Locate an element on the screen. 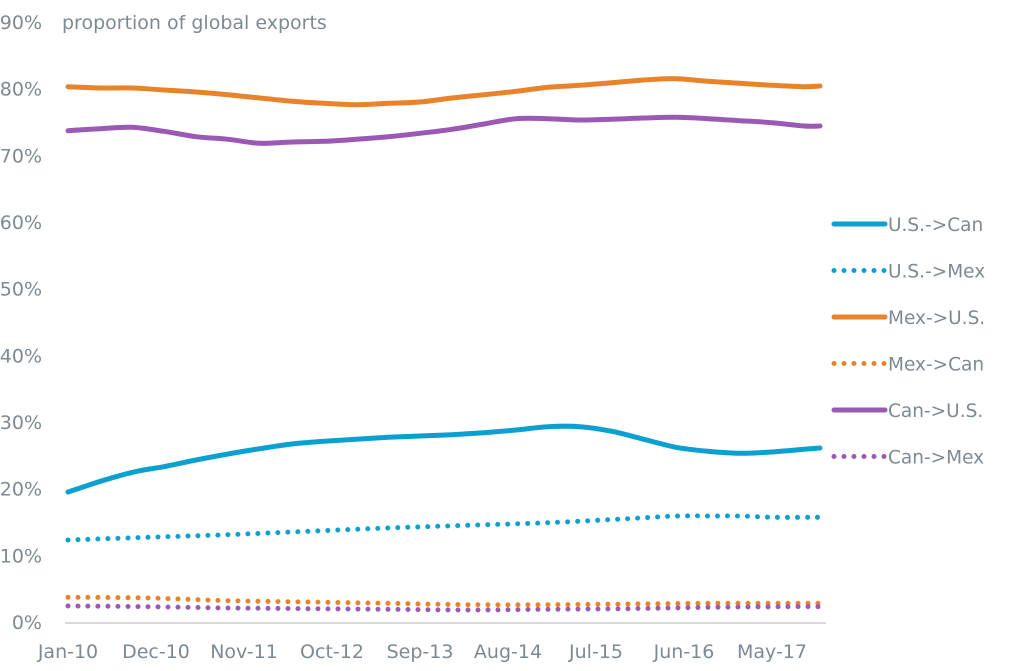 The width and height of the screenshot is (1011, 671). x-tick-label: Jul-15 is located at coordinates (595, 652).